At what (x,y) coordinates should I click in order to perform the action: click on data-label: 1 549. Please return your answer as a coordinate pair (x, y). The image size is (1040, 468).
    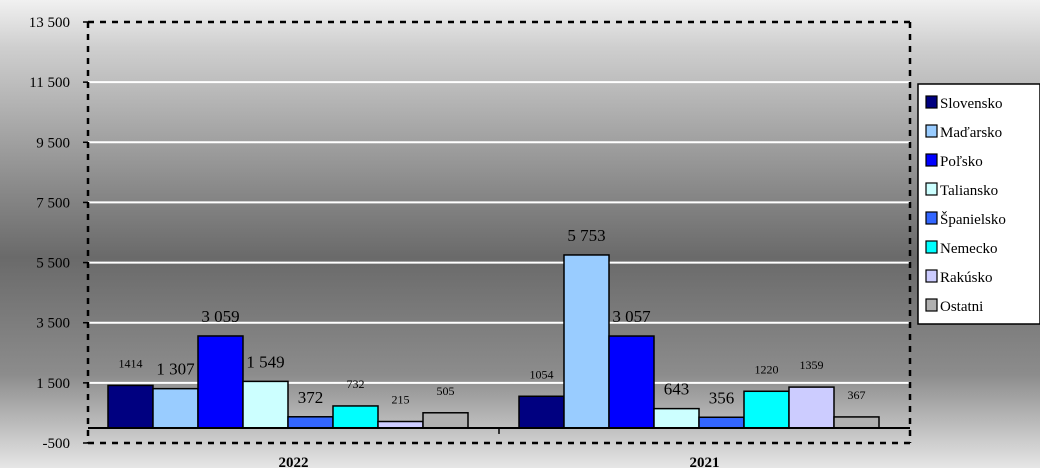
    Looking at the image, I should click on (265, 361).